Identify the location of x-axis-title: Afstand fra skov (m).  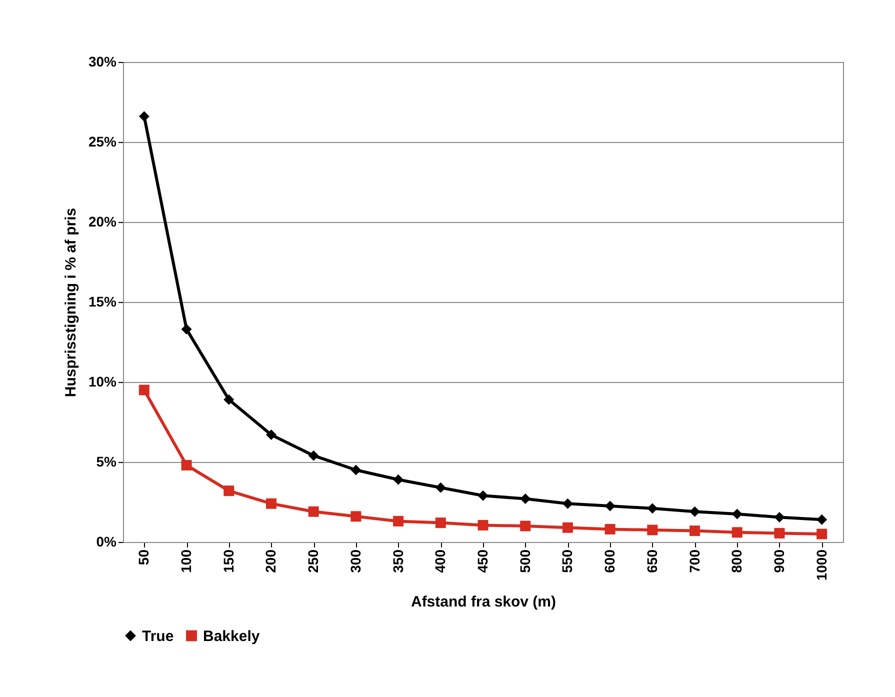
(483, 602).